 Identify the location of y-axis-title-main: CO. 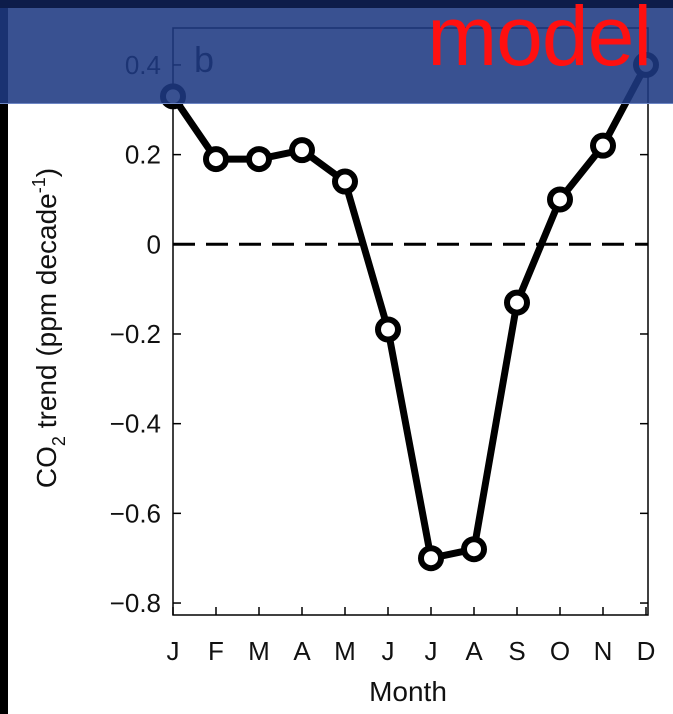
(46, 467).